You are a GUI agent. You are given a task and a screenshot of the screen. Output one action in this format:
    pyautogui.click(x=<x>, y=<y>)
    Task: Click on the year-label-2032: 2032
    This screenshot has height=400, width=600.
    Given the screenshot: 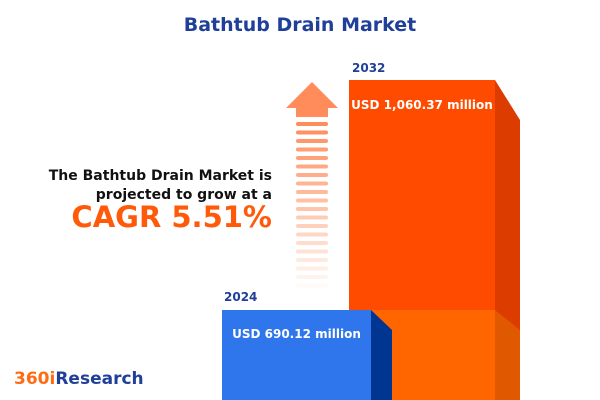 What is the action you would take?
    pyautogui.click(x=369, y=68)
    